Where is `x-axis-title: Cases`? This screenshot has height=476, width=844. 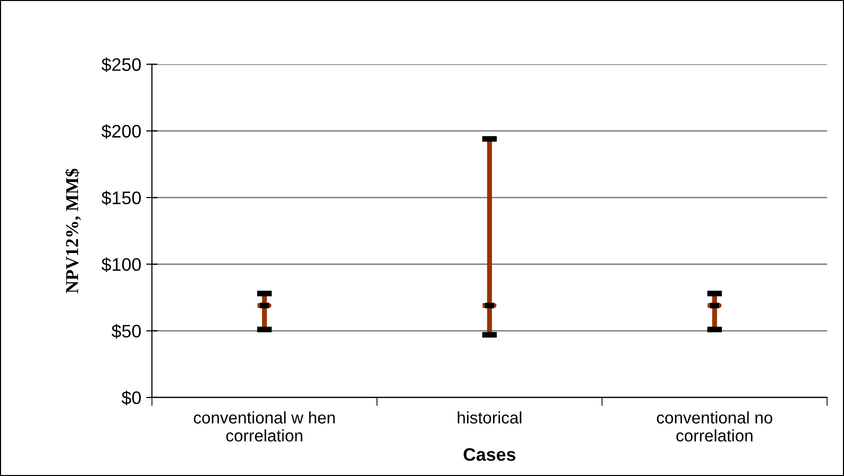 x-axis-title: Cases is located at coordinates (490, 454).